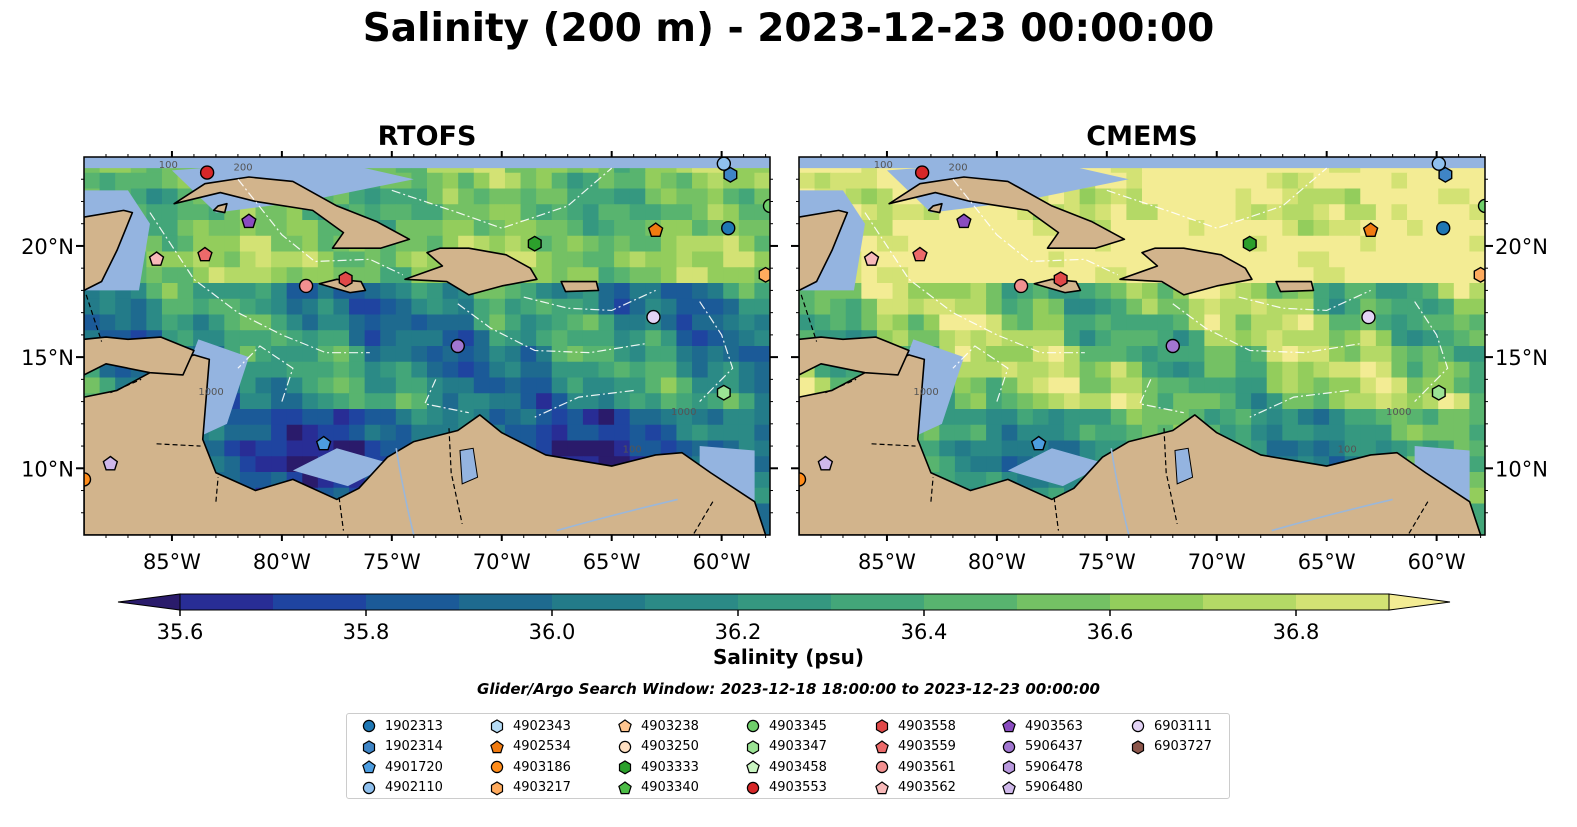  Describe the element at coordinates (1054, 787) in the screenshot. I see `legend-label: 5906480` at that location.